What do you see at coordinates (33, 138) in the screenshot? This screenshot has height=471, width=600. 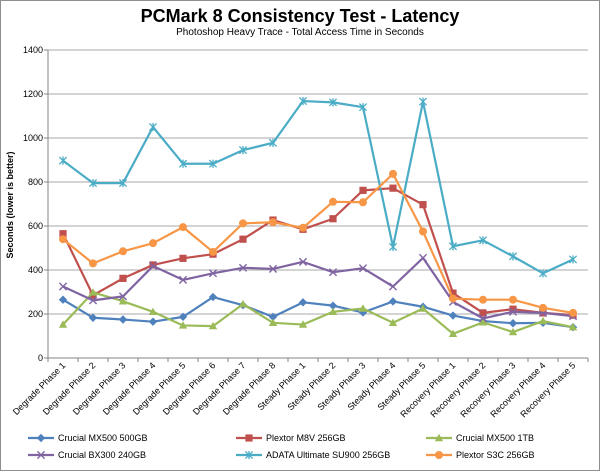 I see `y-tick-label: 1000` at bounding box center [33, 138].